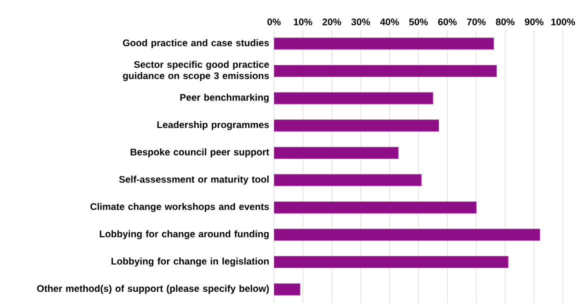 The image size is (580, 308). What do you see at coordinates (179, 207) in the screenshot?
I see `y-tick-label: Climate change workshops and events` at bounding box center [179, 207].